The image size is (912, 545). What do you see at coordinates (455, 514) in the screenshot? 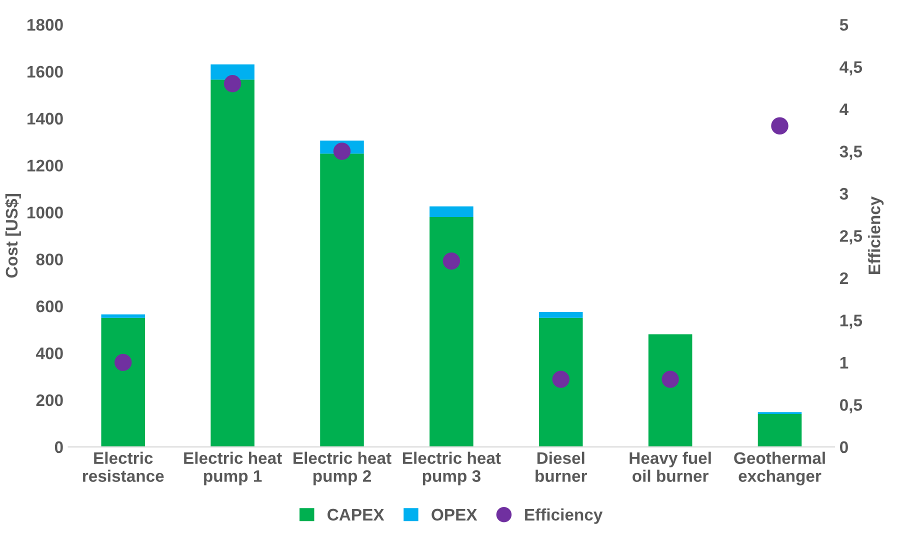
I see `legend-label: OPEX` at bounding box center [455, 514].